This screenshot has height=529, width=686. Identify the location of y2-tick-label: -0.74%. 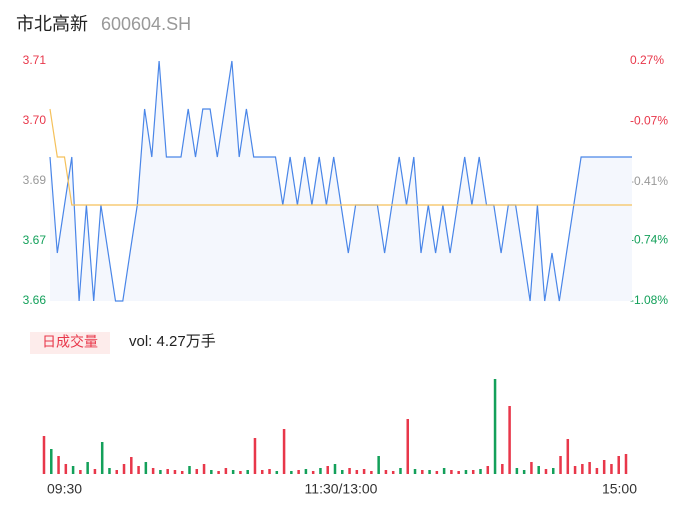
(649, 240).